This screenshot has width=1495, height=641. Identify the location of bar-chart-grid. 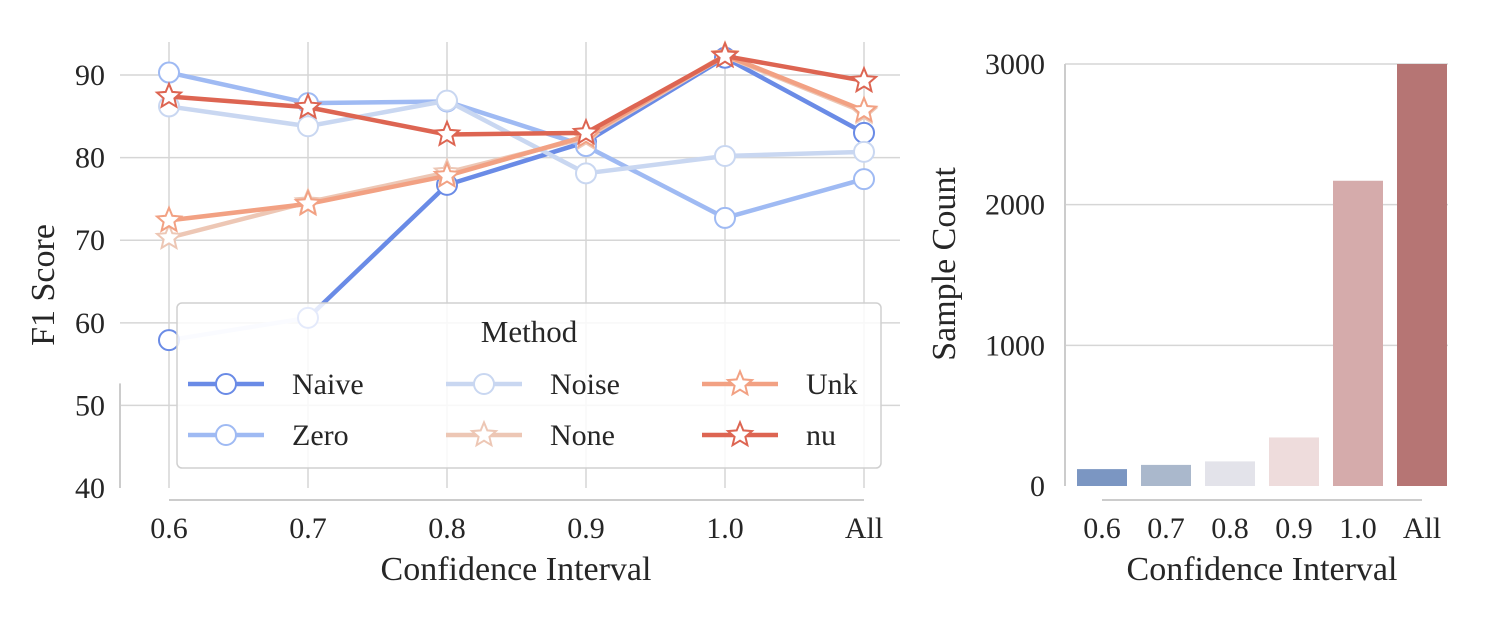
(1256, 205).